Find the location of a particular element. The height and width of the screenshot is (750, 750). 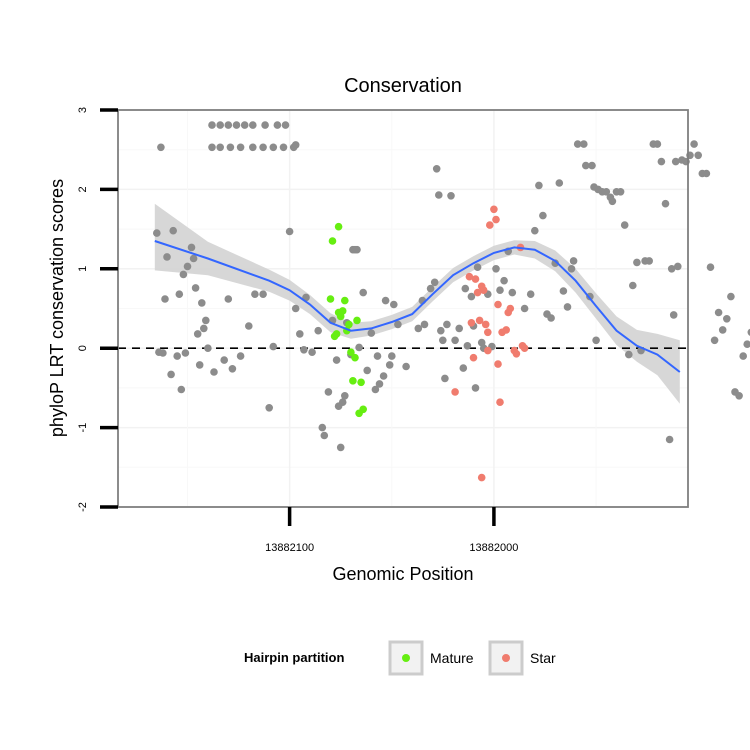

y-tick-label: 2 is located at coordinates (83, 189).